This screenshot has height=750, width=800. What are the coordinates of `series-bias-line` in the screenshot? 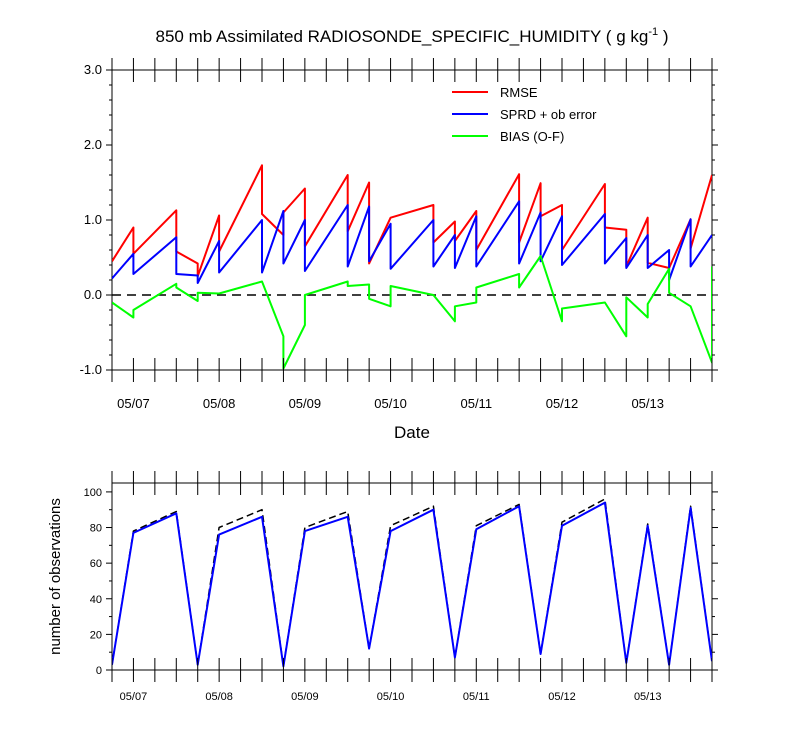 It's located at (412, 312).